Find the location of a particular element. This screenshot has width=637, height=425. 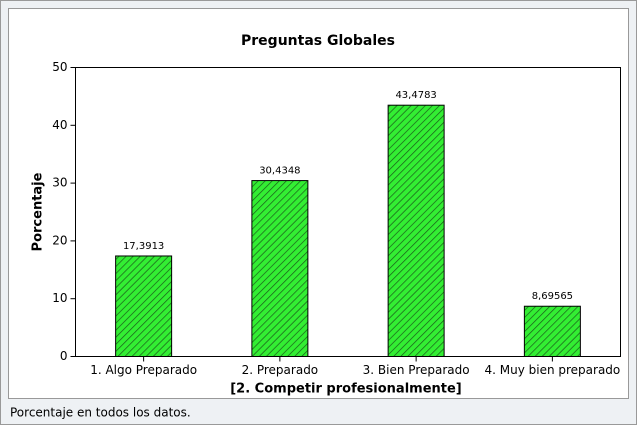

y-tick-label: 30 is located at coordinates (59, 183).